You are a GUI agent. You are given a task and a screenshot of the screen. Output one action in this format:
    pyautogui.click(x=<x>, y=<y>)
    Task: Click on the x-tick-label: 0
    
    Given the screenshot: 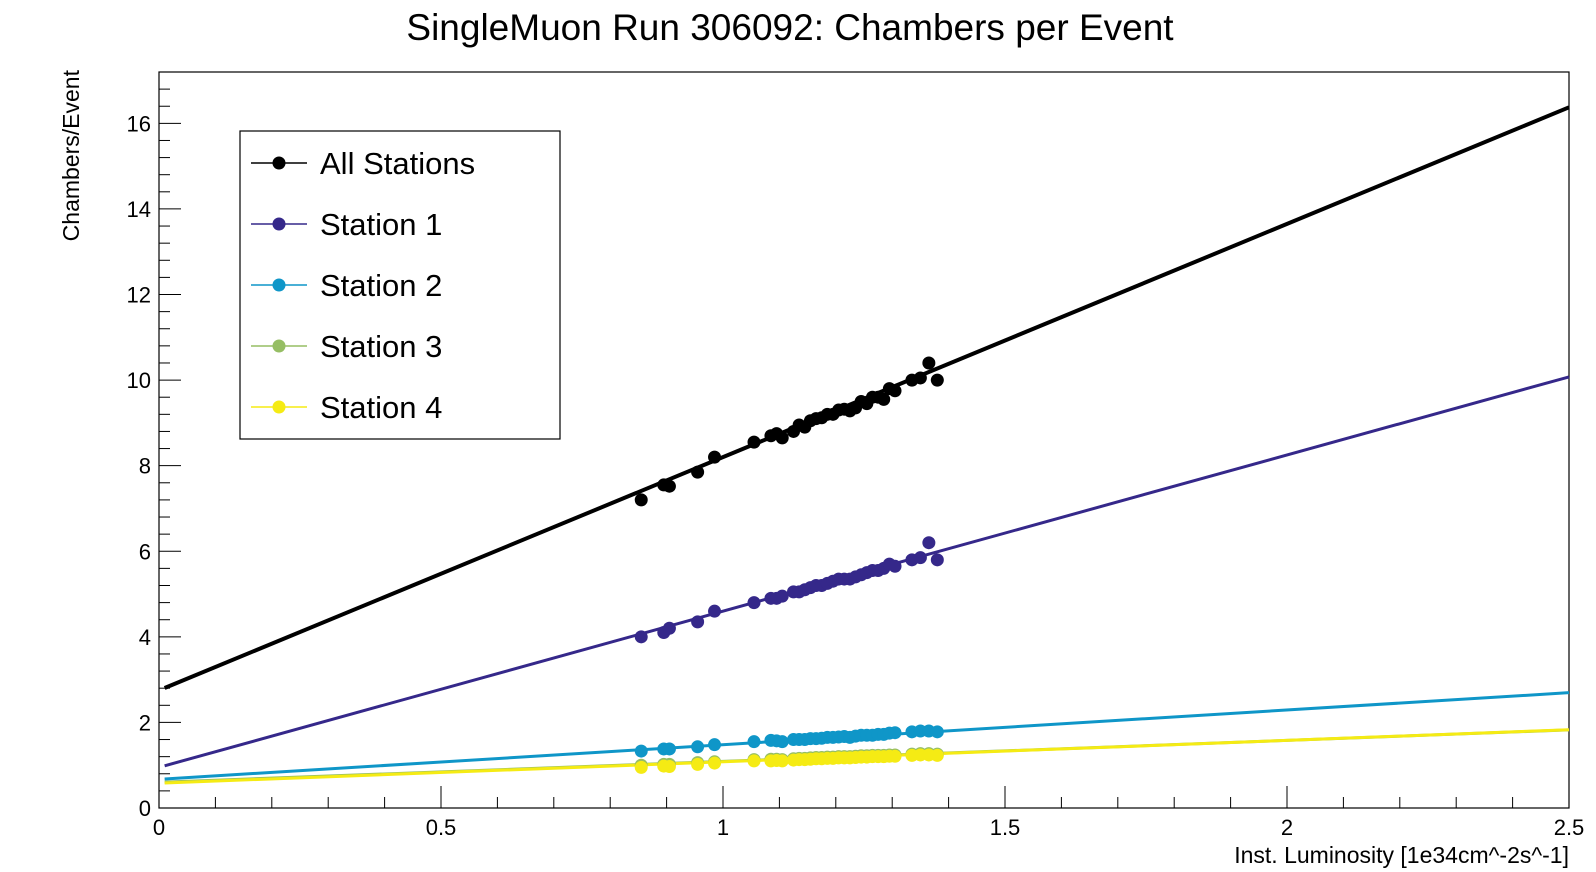 What is the action you would take?
    pyautogui.click(x=159, y=827)
    